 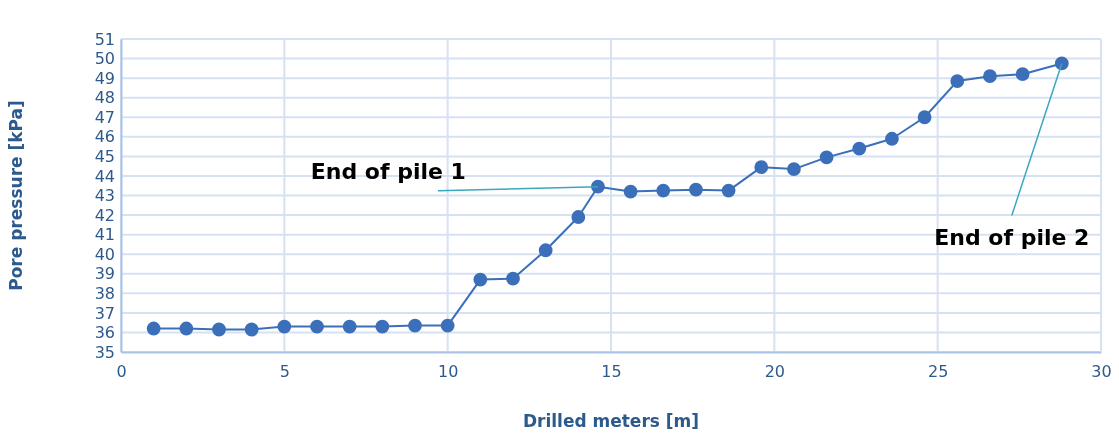 I want to click on x-tick-label: 30, so click(x=1101, y=372).